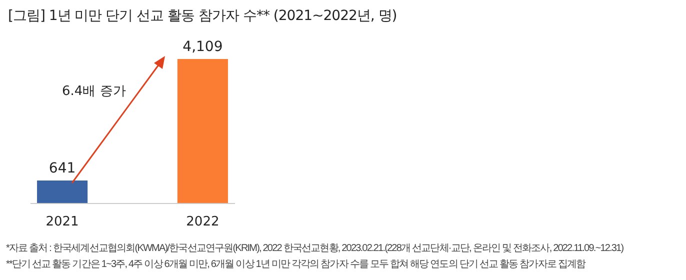  Describe the element at coordinates (94, 91) in the screenshot. I see `annotation: 6.4배 증가` at that location.